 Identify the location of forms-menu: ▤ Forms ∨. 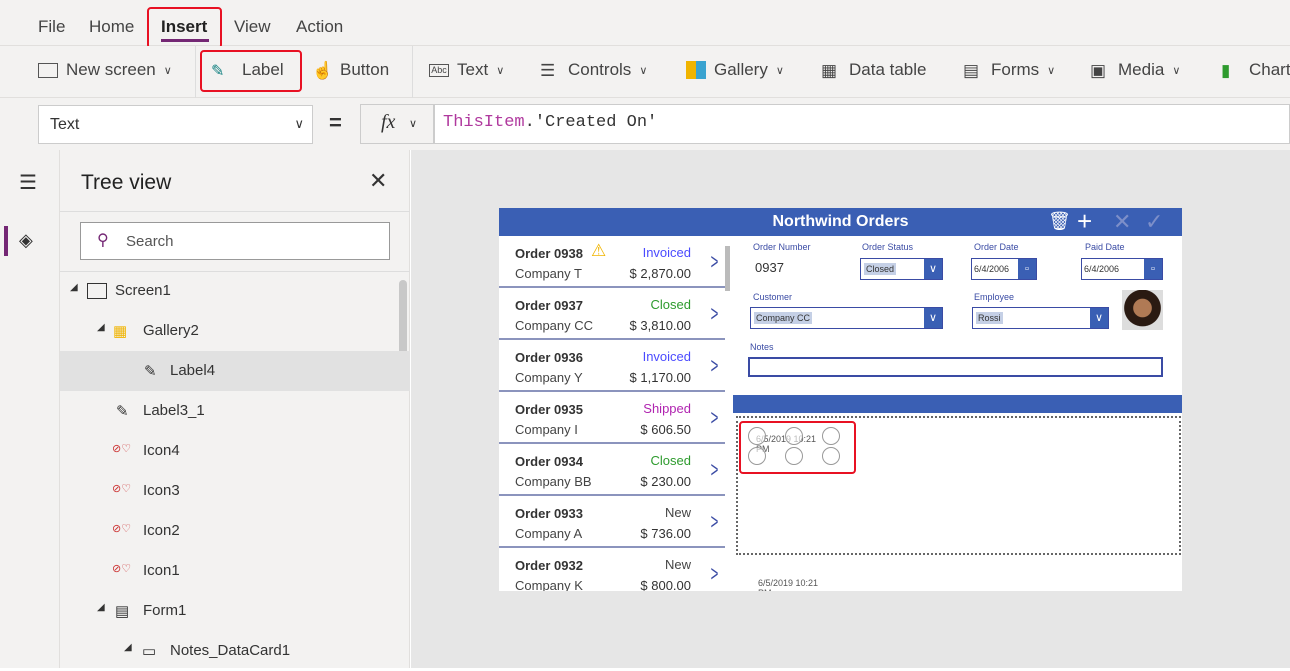
(1009, 70).